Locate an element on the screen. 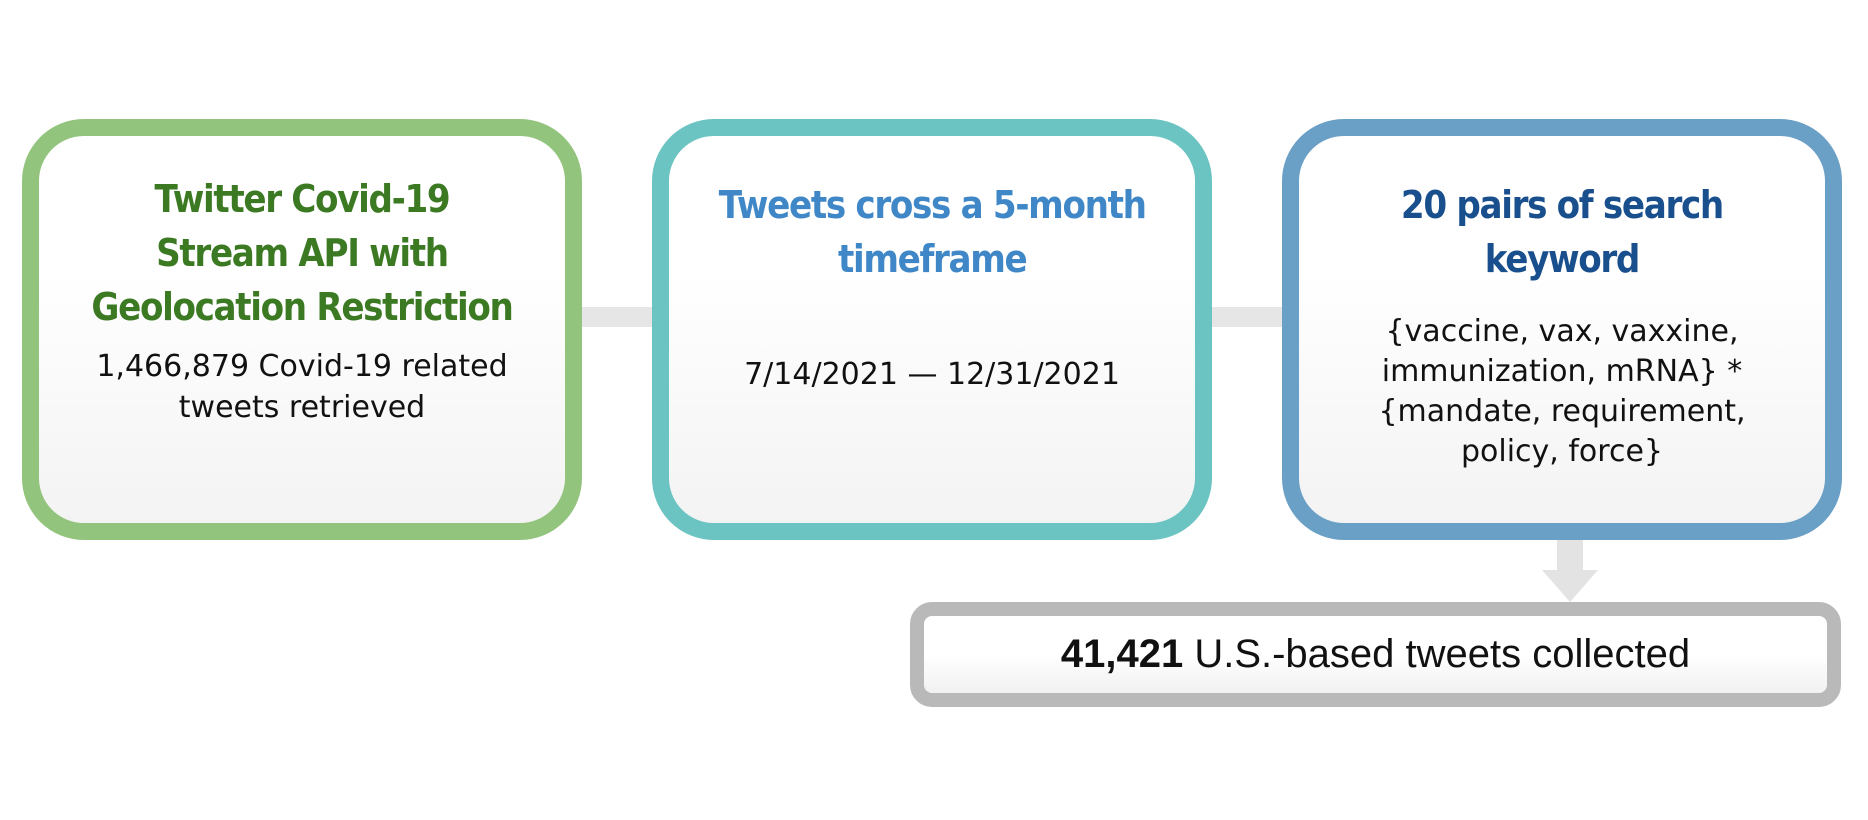 The image size is (1868, 820). step-title: 20 pairs of search keyword is located at coordinates (1562, 232).